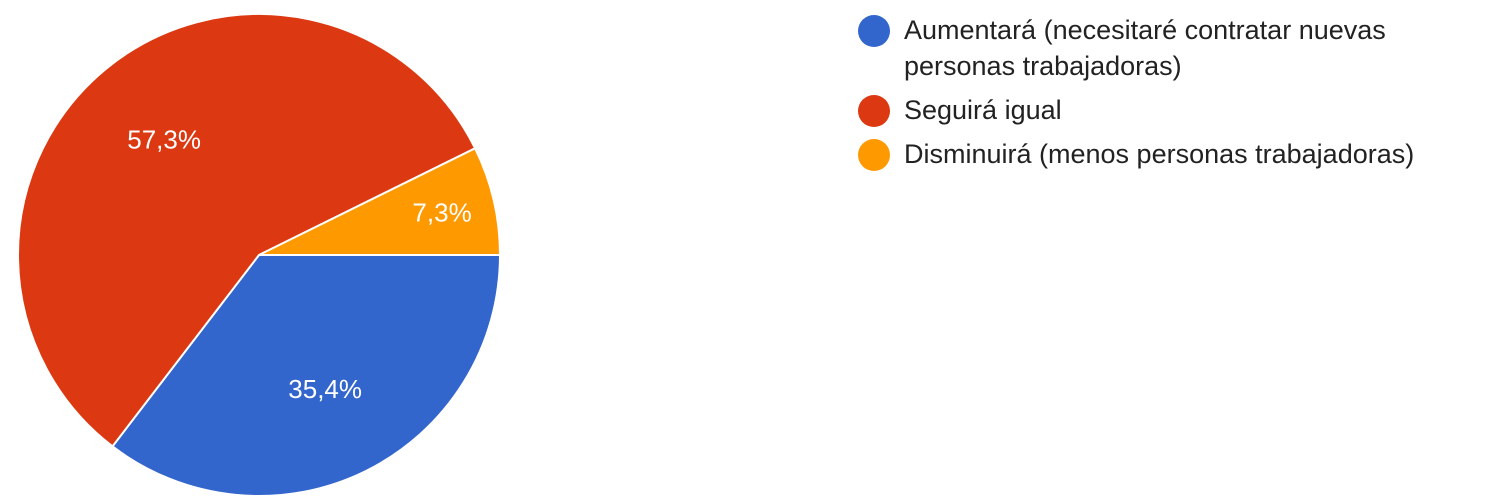 This screenshot has width=1488, height=497. What do you see at coordinates (983, 110) in the screenshot?
I see `legend-label: Seguirá igual` at bounding box center [983, 110].